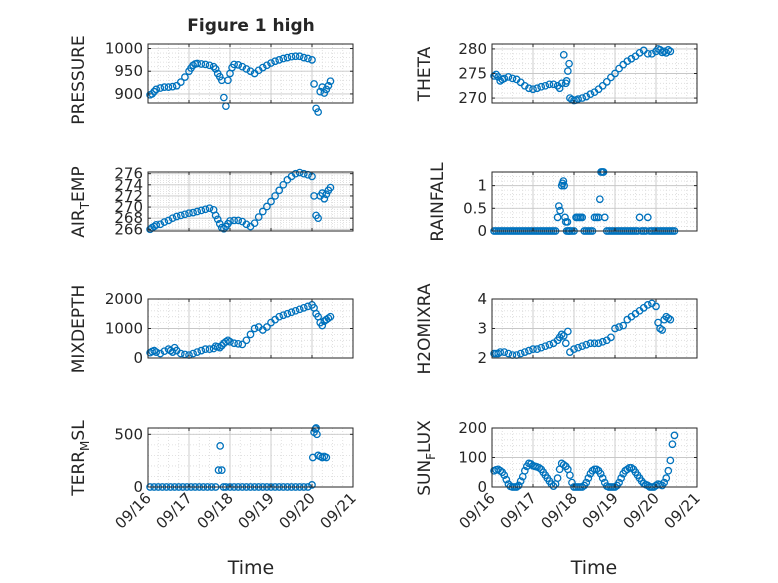 This screenshot has width=778, height=583. Describe the element at coordinates (641, 510) in the screenshot. I see `x-tick-label: 09/20` at that location.